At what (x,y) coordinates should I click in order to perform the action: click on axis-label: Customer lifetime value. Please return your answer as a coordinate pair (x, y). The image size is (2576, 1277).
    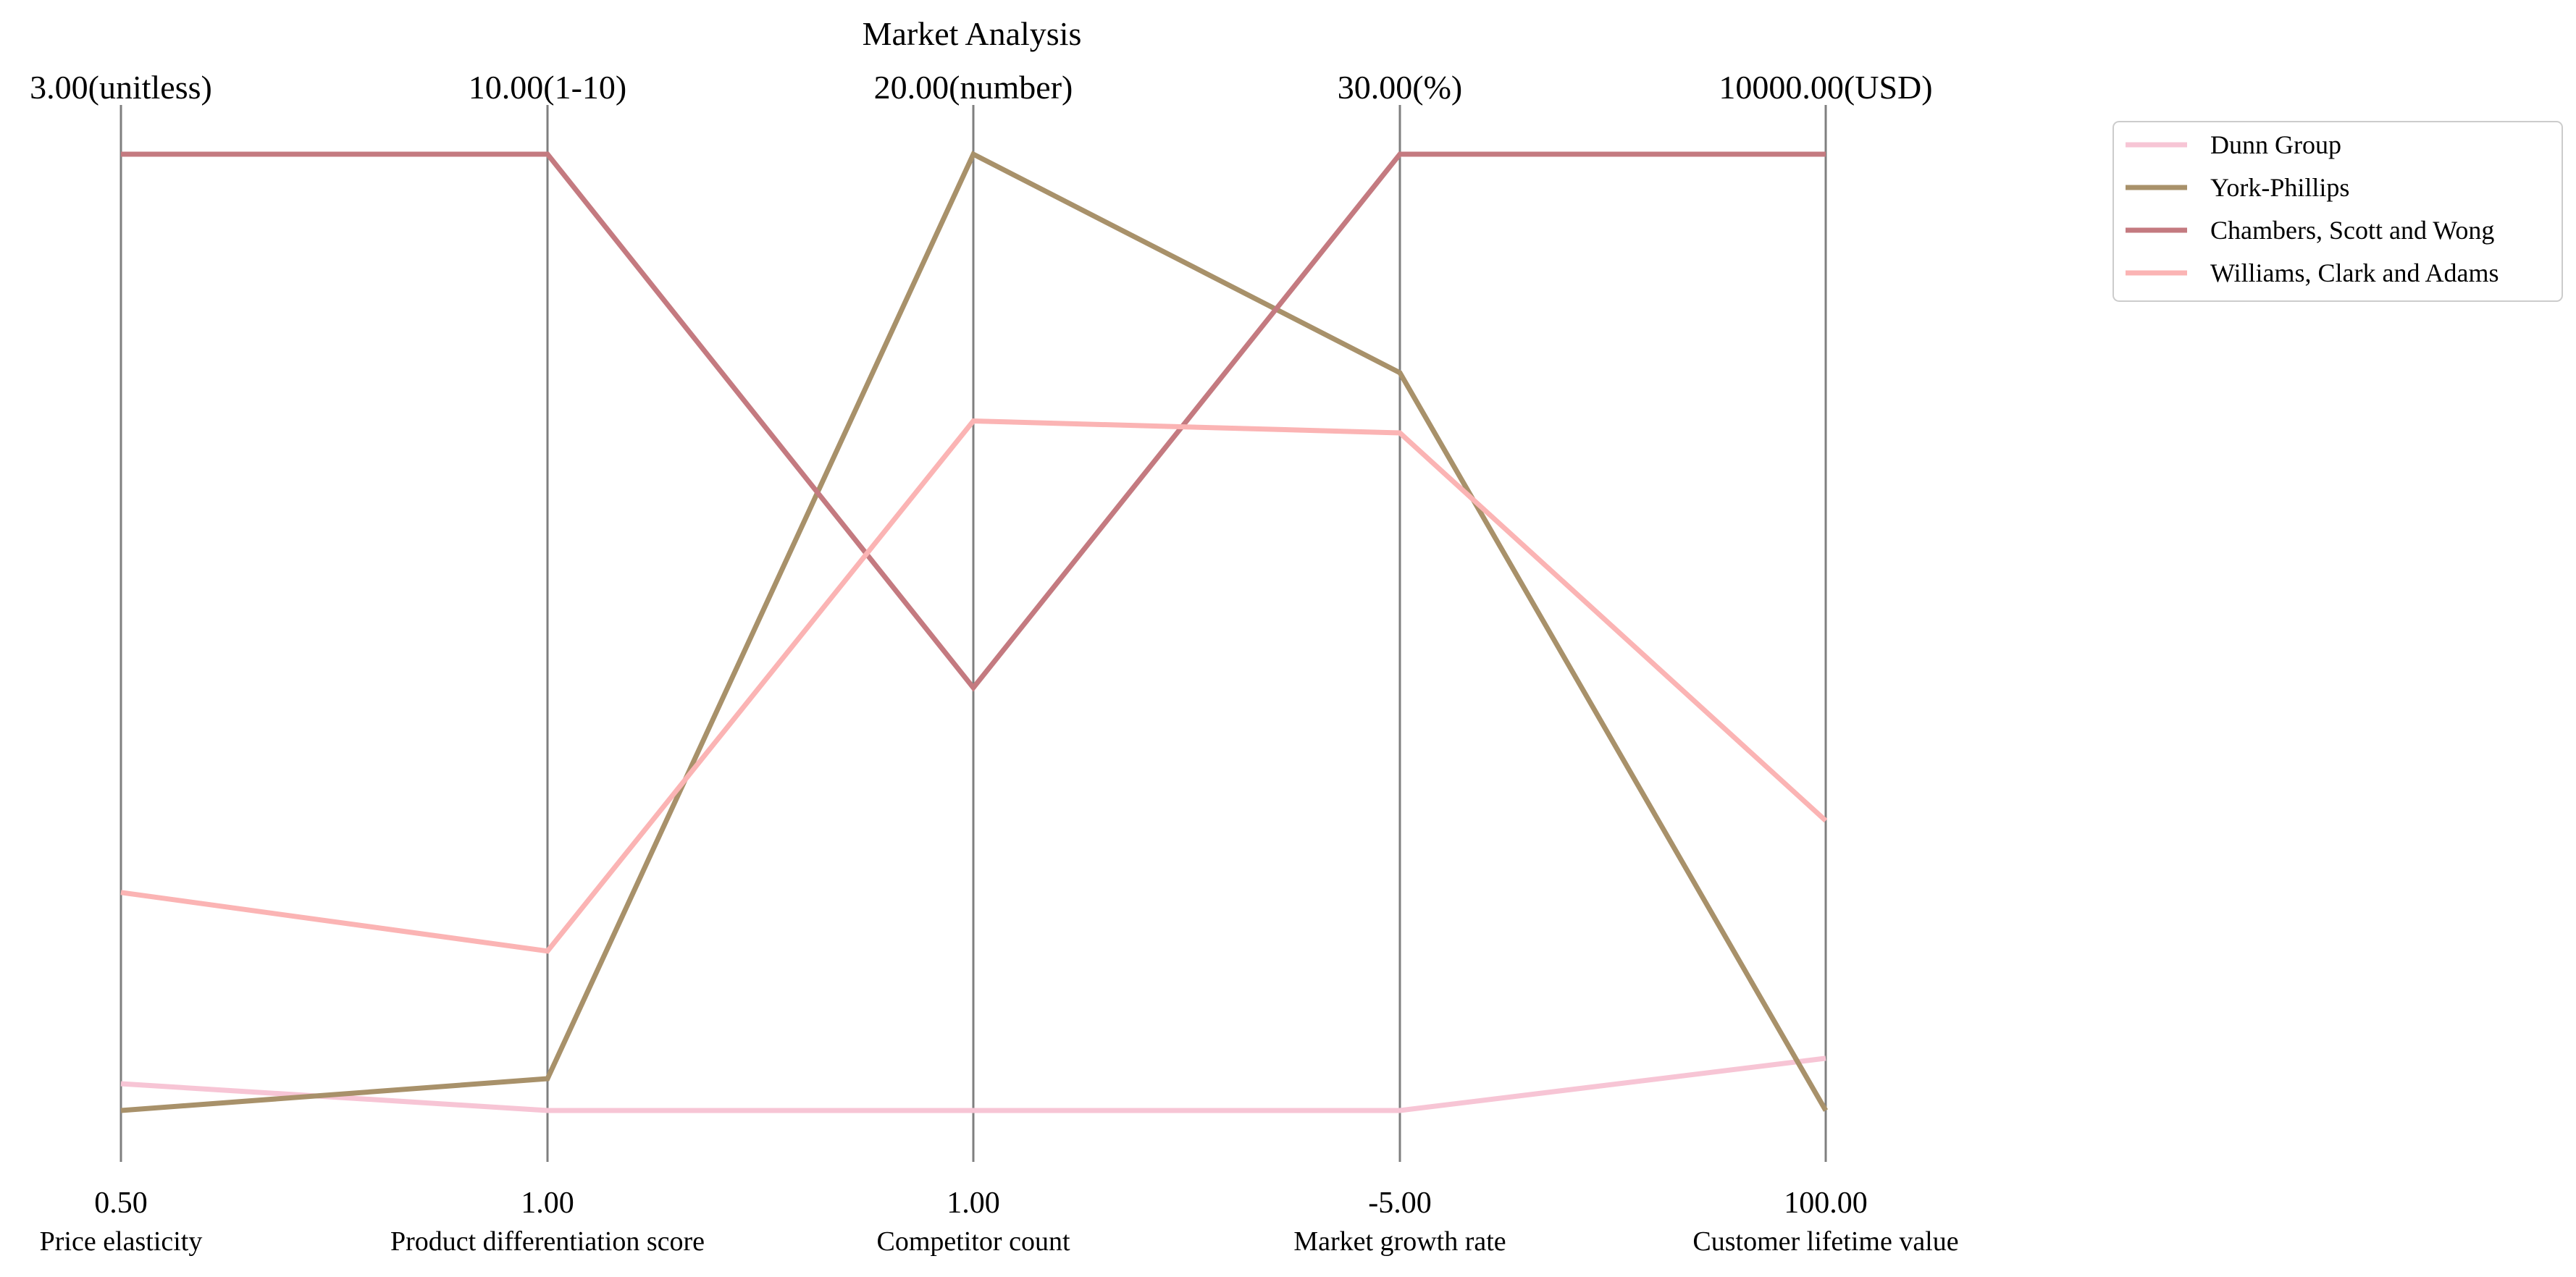
    Looking at the image, I should click on (1825, 1242).